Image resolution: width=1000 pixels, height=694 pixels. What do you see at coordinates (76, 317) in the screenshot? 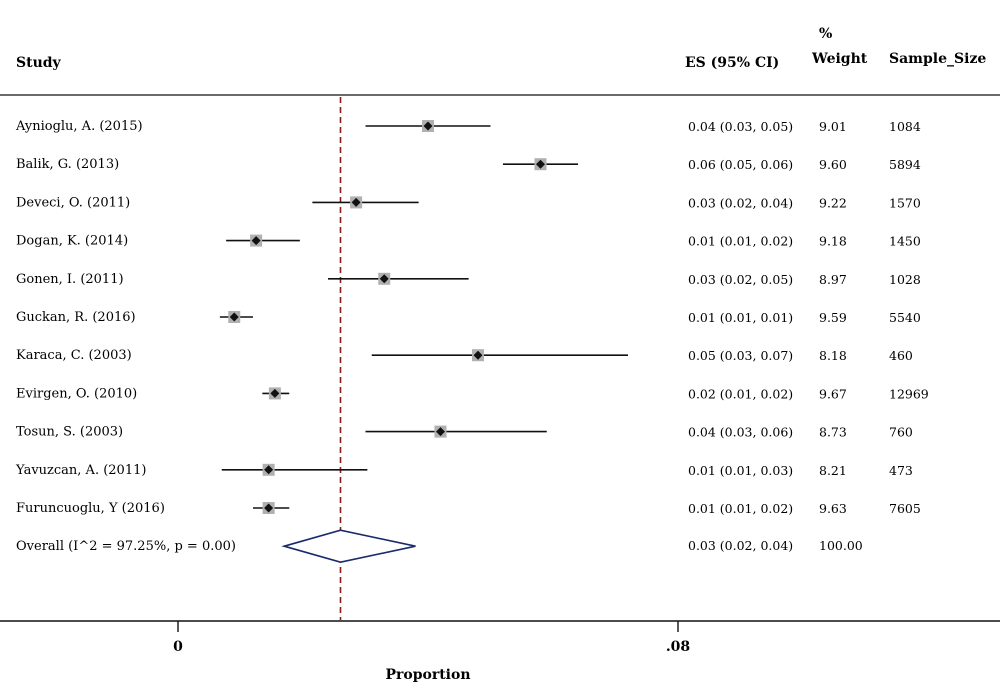
I see `study-name: Guckan, R. (2016)` at bounding box center [76, 317].